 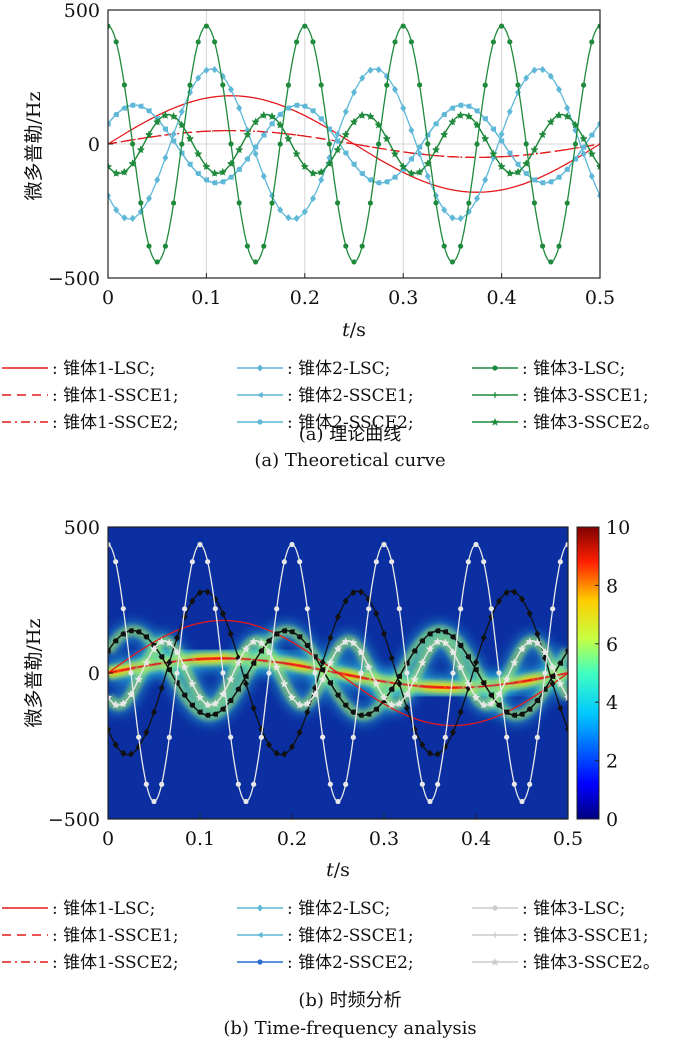 I want to click on colorbar-tick-label: 10, so click(x=618, y=528).